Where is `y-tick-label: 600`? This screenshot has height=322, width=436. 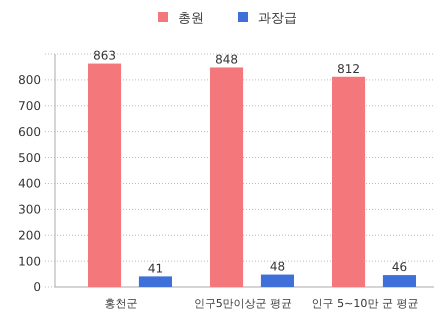 y-tick-label: 600 is located at coordinates (29, 131).